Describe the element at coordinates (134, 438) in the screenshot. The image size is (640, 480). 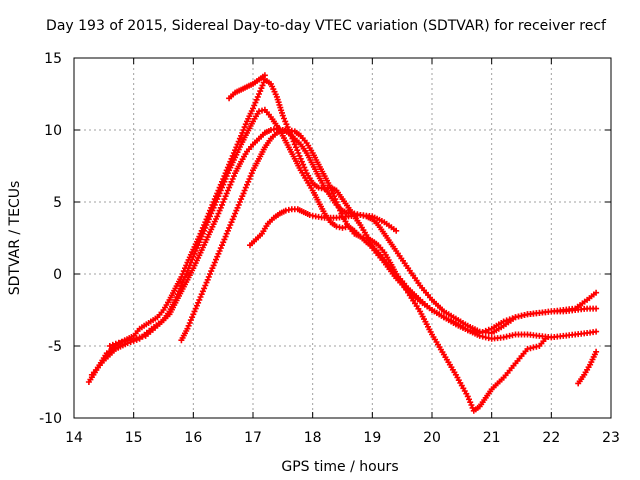
I see `x-tick-label: 15` at that location.